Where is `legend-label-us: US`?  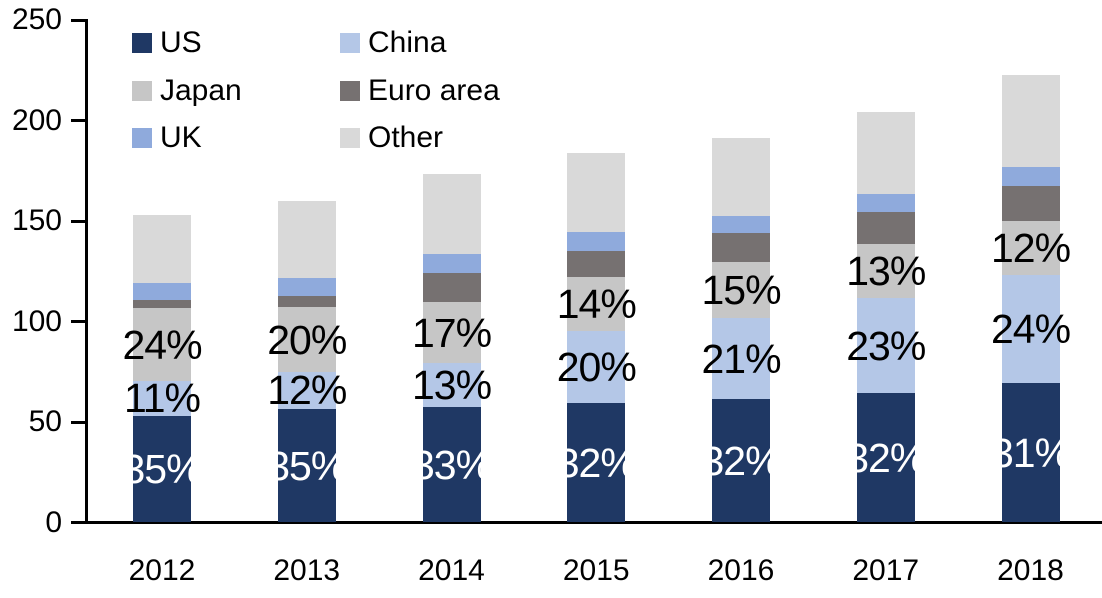
legend-label-us: US is located at coordinates (181, 42).